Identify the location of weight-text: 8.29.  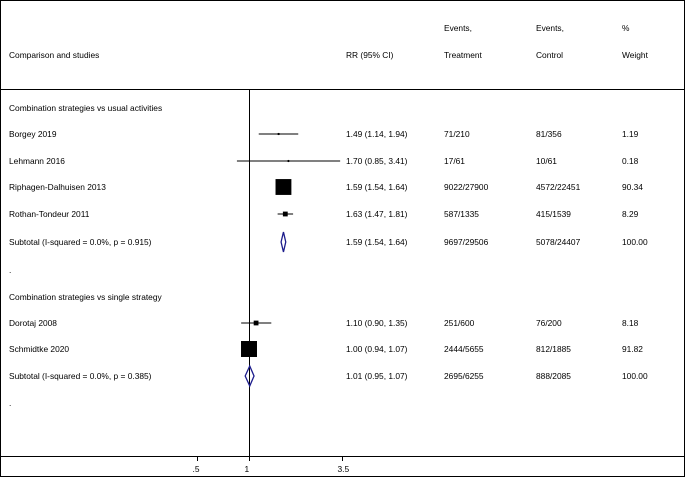
(630, 214).